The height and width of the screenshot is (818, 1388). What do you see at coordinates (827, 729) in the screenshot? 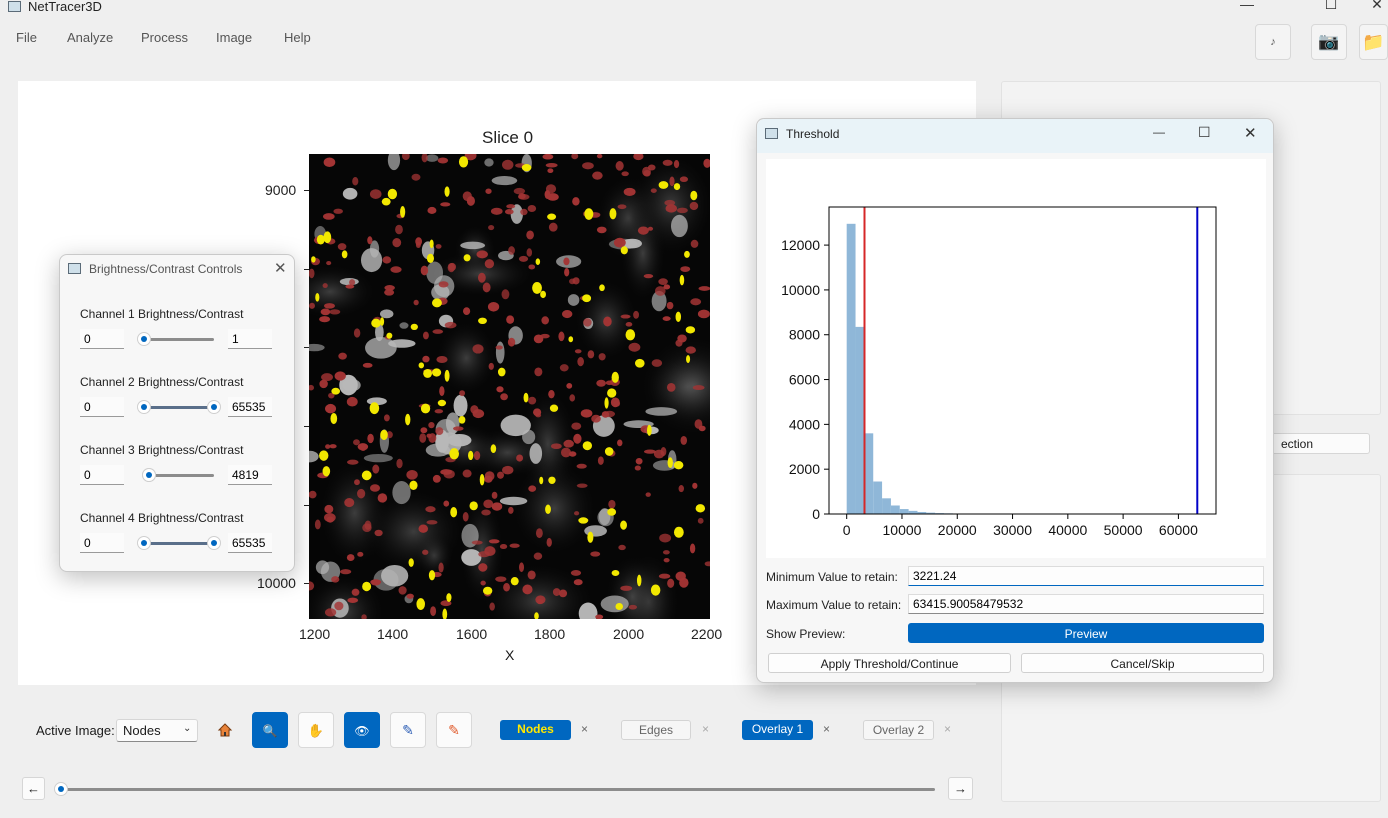
I see `chip-overlay-1-close: ×` at bounding box center [827, 729].